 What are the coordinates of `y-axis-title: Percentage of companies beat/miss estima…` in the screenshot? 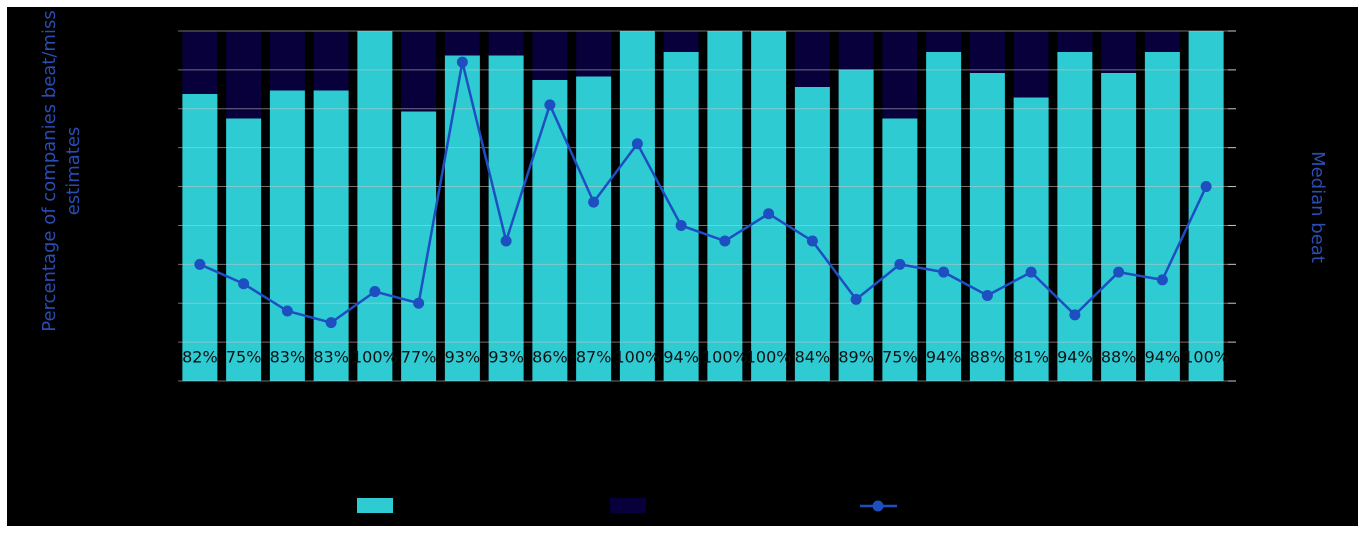 It's located at (61, 171).